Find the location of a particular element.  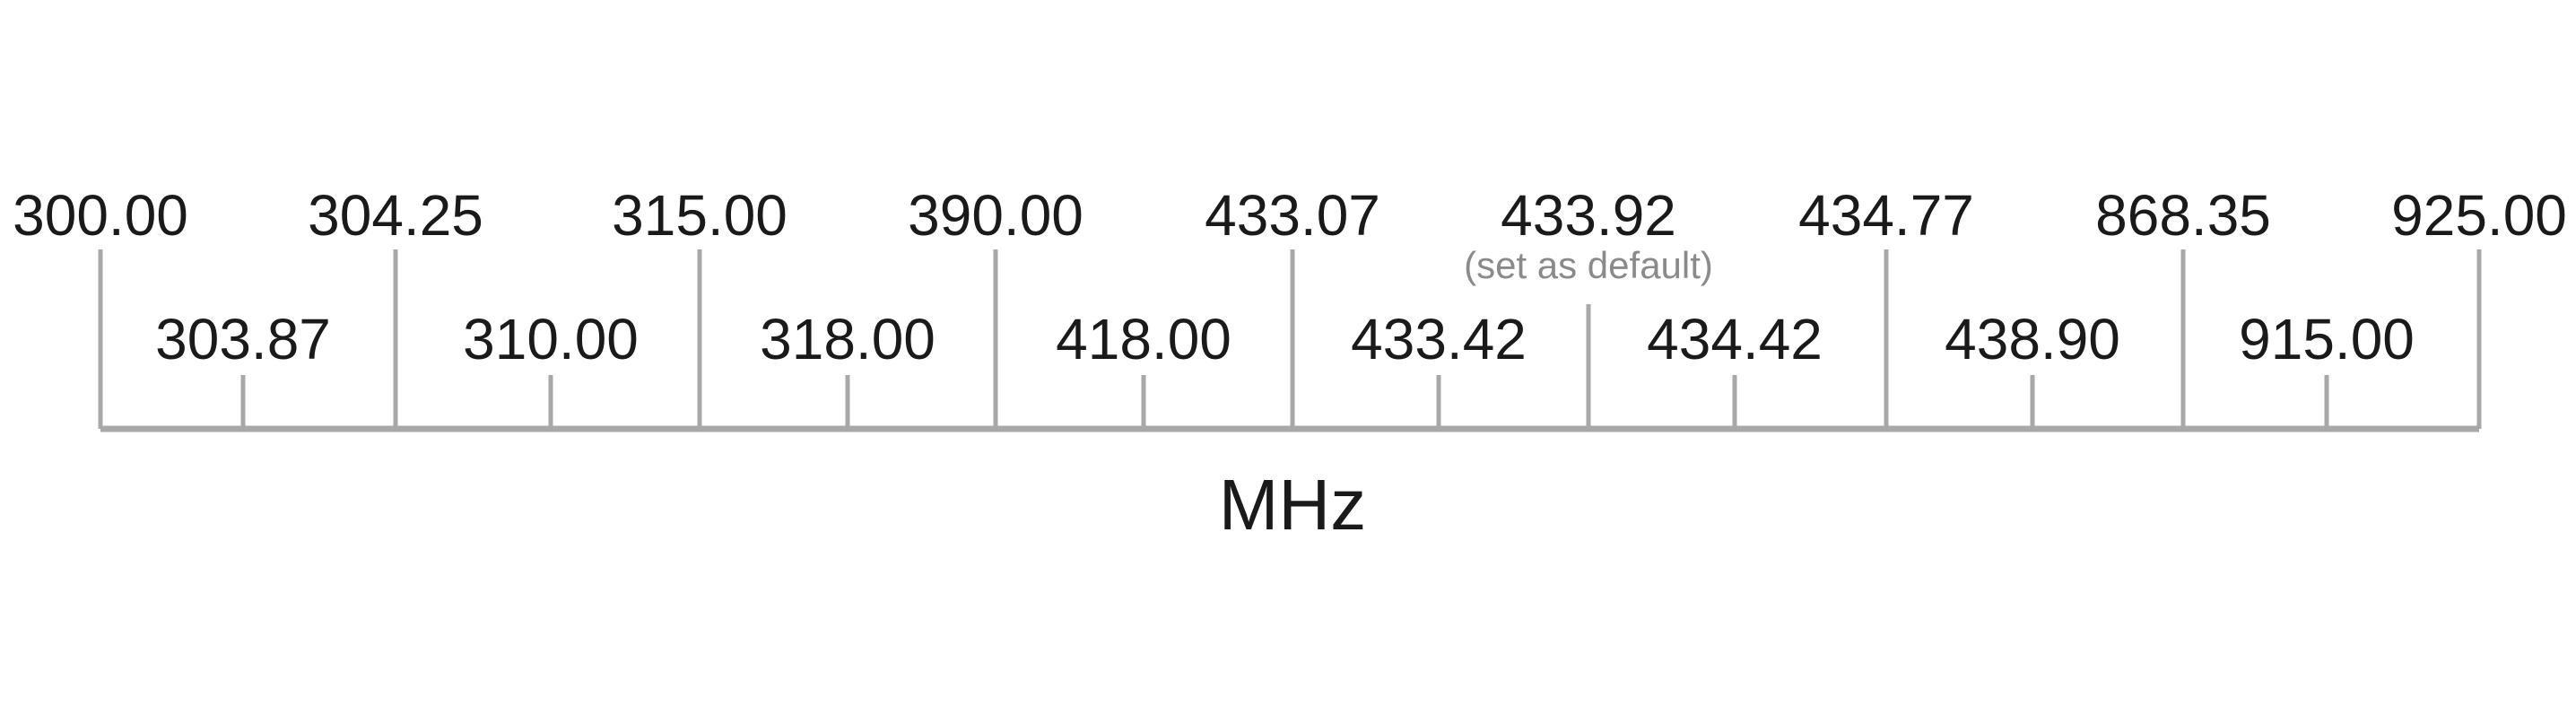

default-note: (set as default) is located at coordinates (1588, 265).